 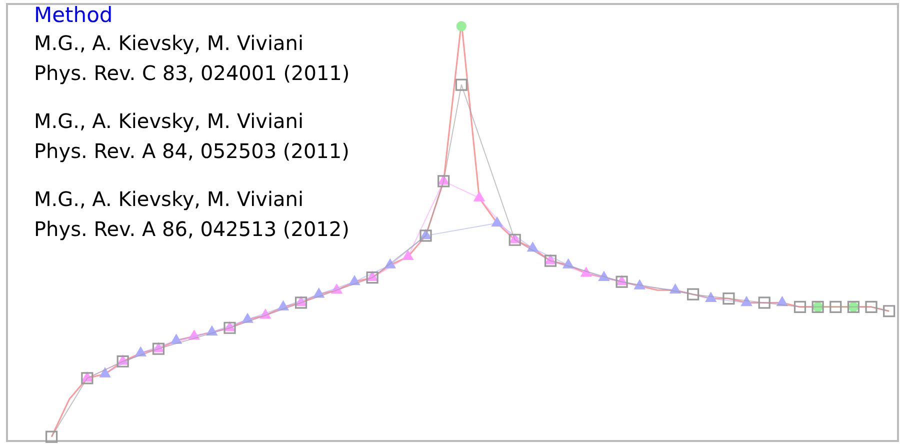 I want to click on annotation: M.G., A. Kievsky, M. Viviani Phys. Rev. A 84, 052503 (2011), so click(x=192, y=136).